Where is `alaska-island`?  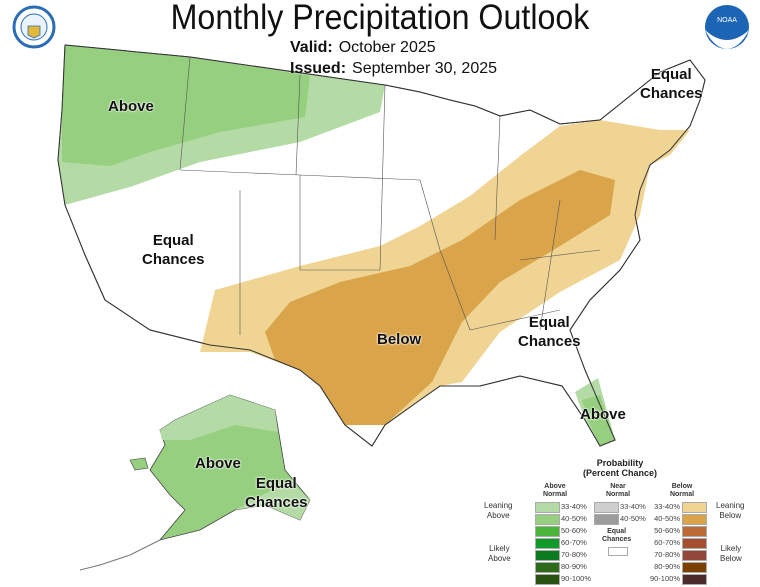
alaska-island is located at coordinates (139, 464).